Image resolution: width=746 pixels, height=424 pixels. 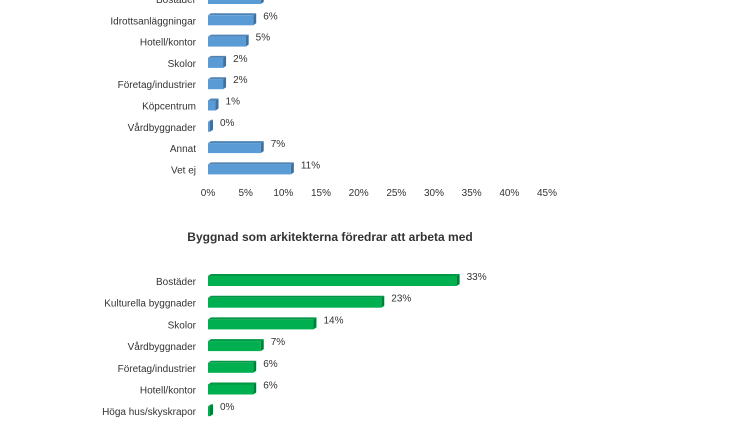 I want to click on chart-2-category-label: Skolor, so click(x=182, y=325).